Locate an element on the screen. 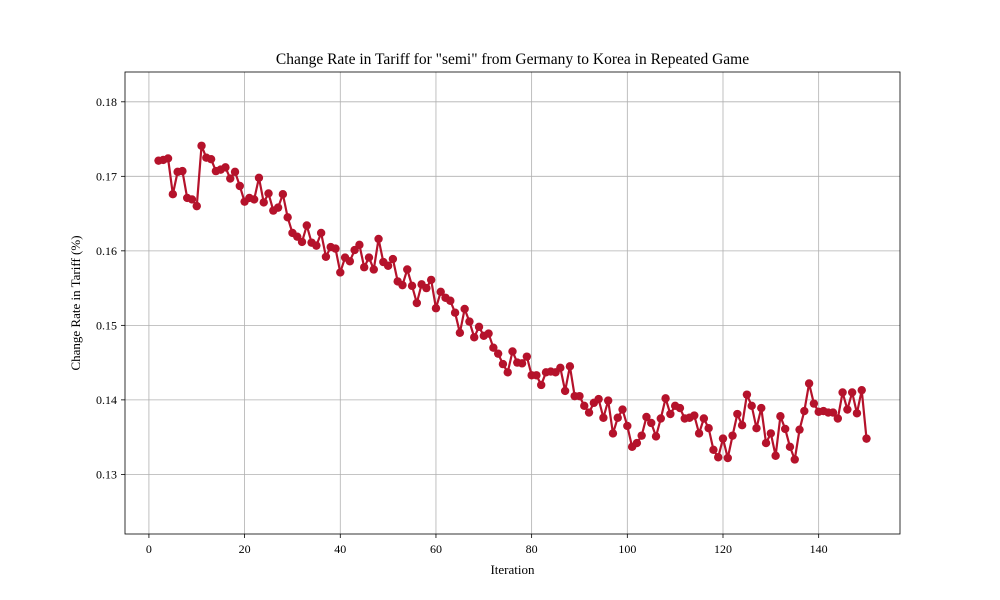  x-tick-label: 80 is located at coordinates (532, 549).